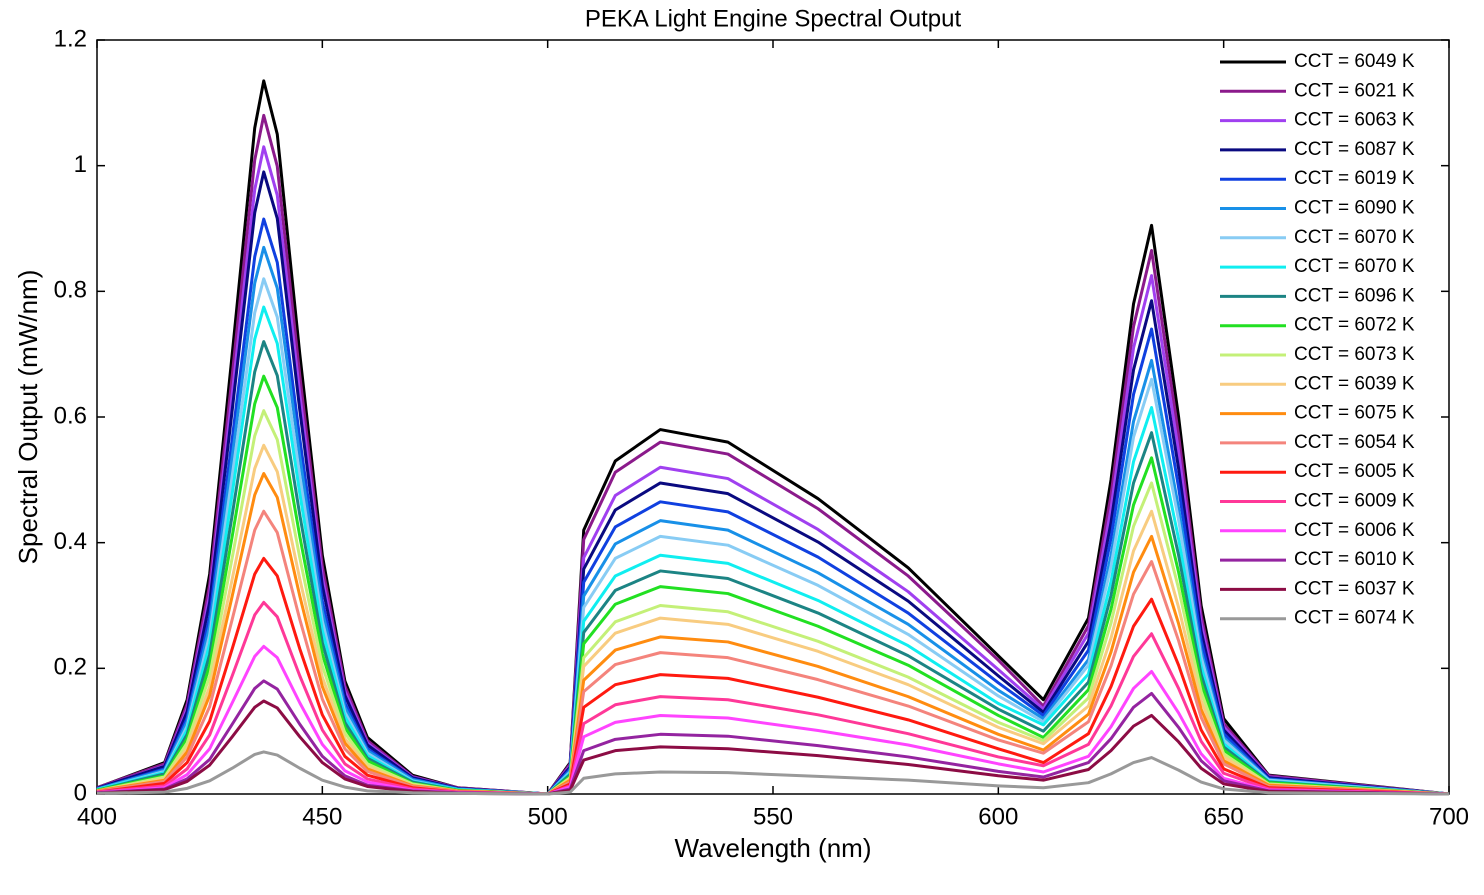 This screenshot has width=1484, height=895. Describe the element at coordinates (548, 816) in the screenshot. I see `x-tick-label: 500` at that location.